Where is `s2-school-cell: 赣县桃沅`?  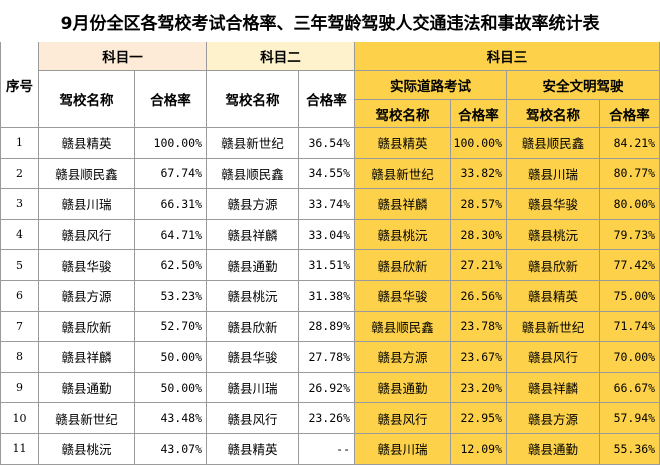 s2-school-cell: 赣县桃沅 is located at coordinates (252, 295).